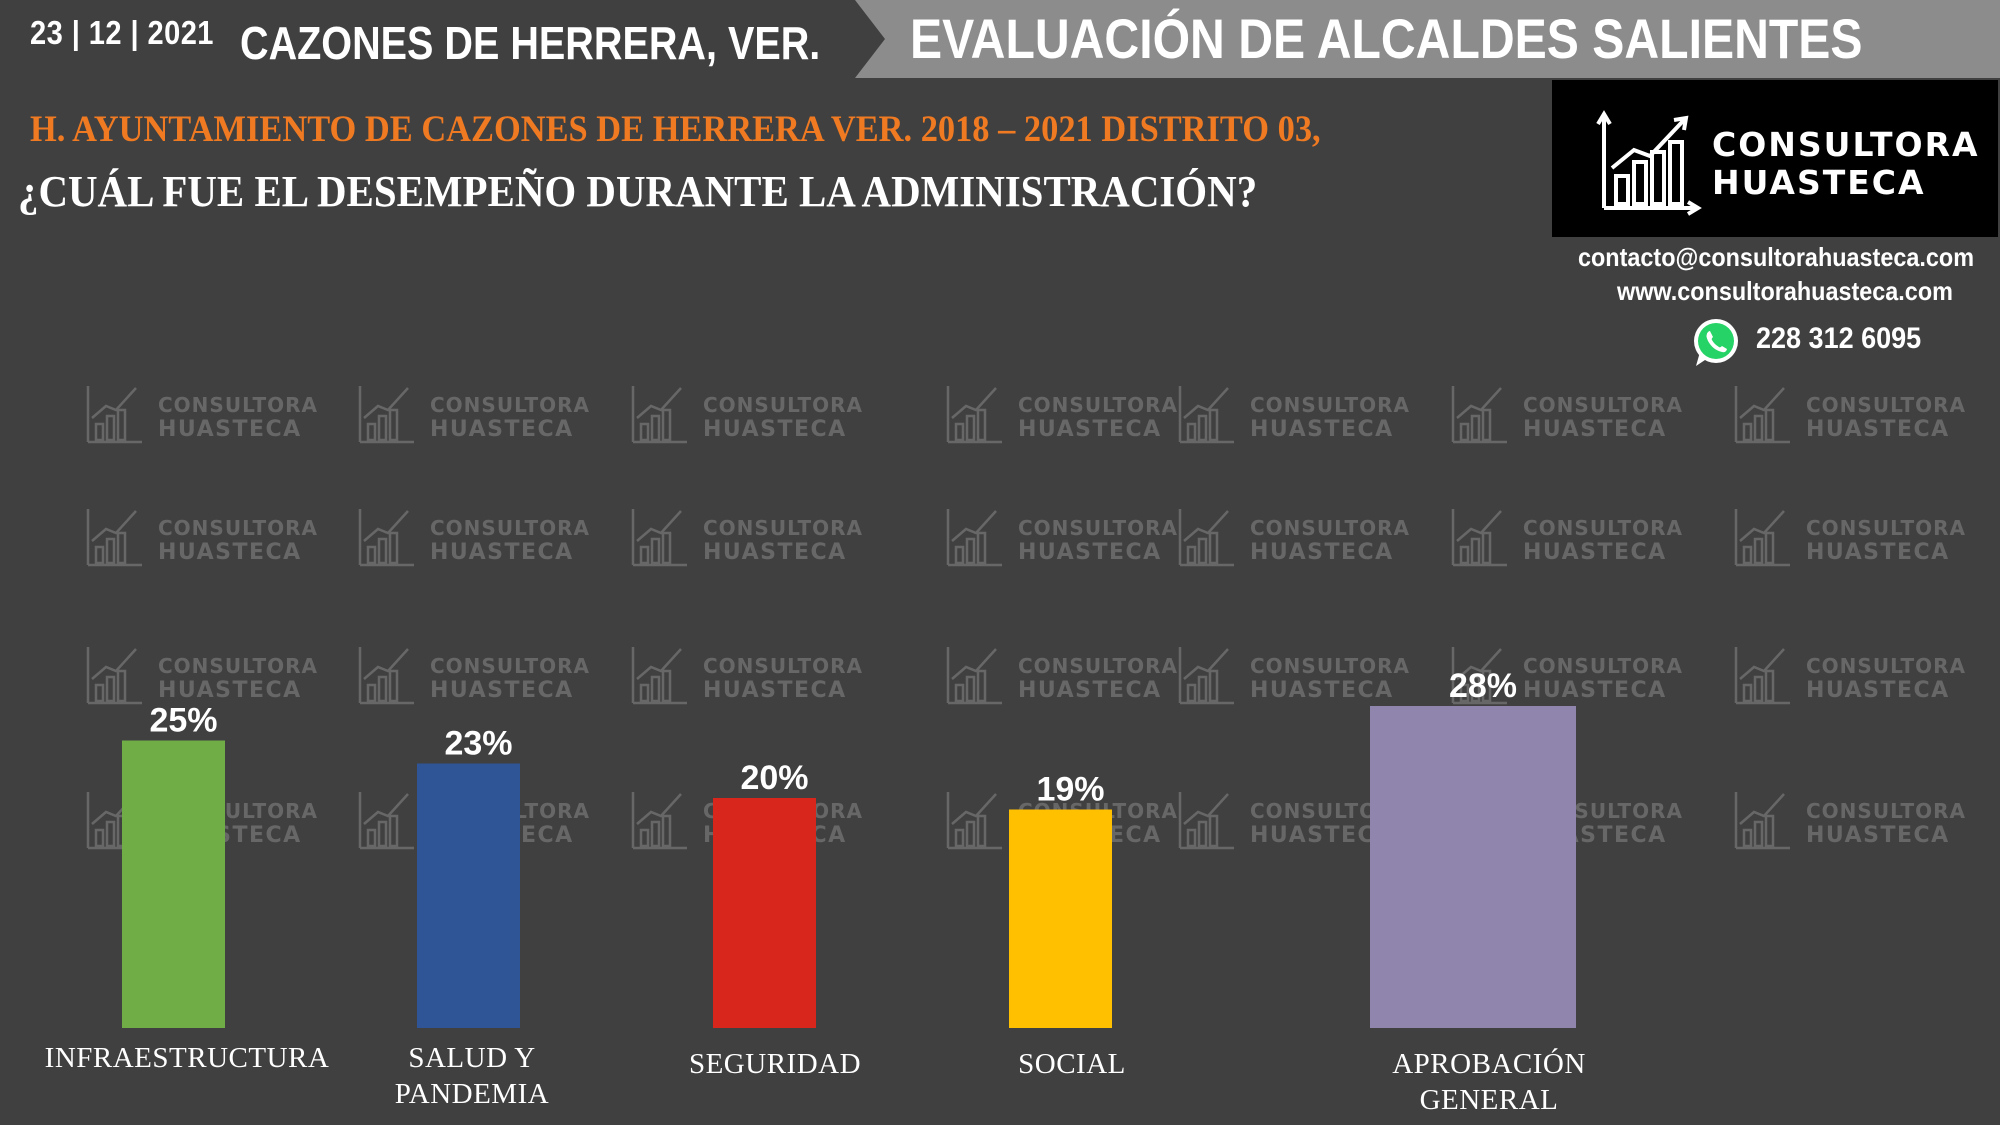 Image resolution: width=2000 pixels, height=1125 pixels. I want to click on company-logo: CONSULTORA HUASTECA, so click(1775, 158).